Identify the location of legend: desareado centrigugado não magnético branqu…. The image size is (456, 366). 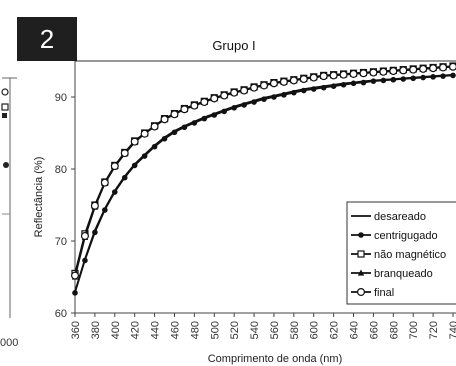
(401, 253).